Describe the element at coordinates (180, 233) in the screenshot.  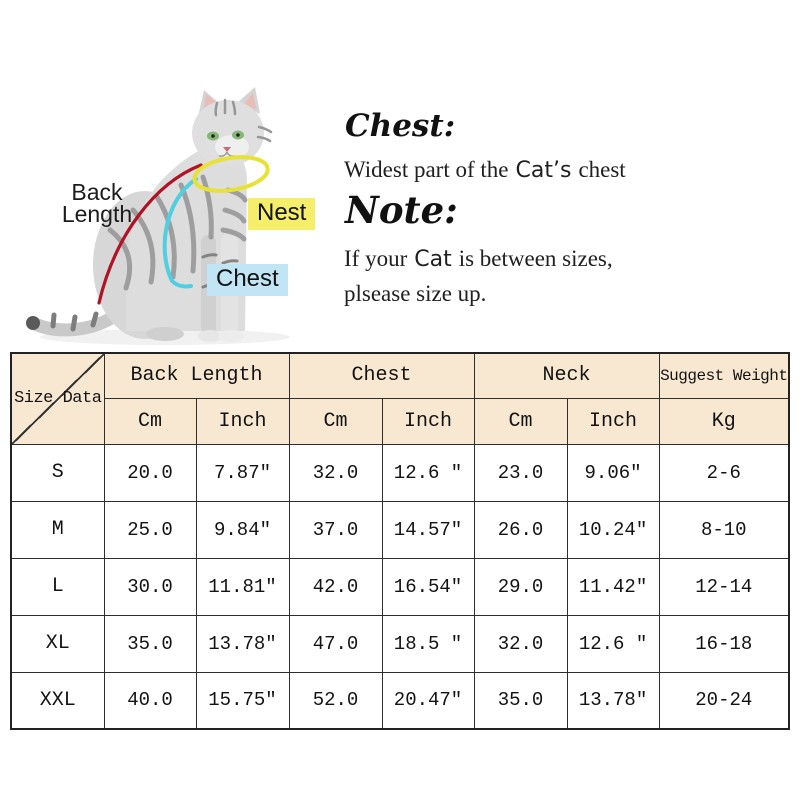
I see `chest-measure-line` at that location.